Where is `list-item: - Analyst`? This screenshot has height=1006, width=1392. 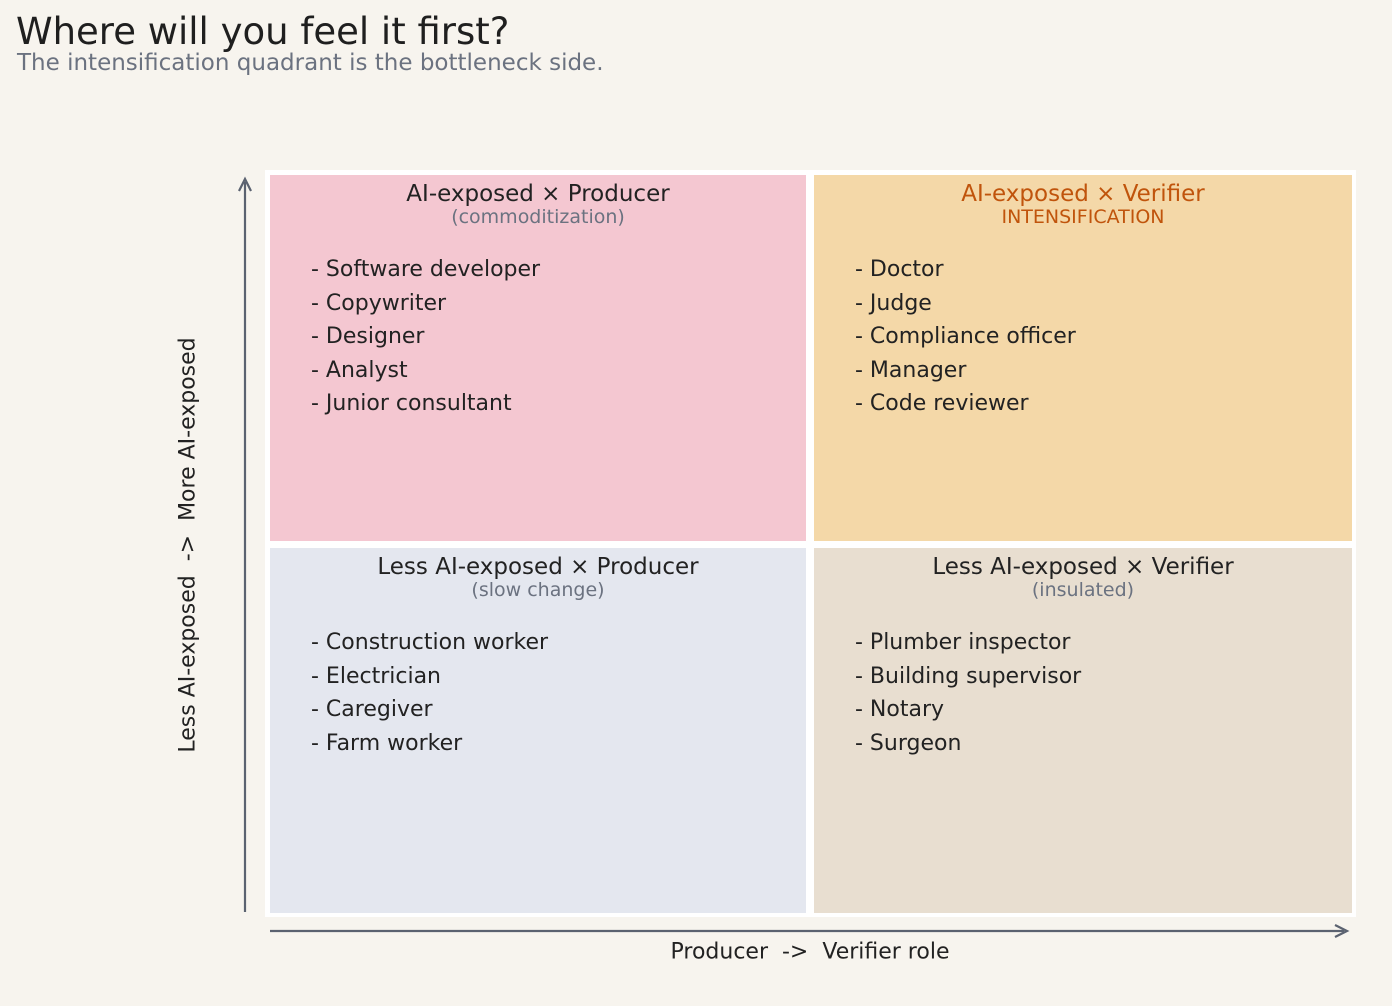
list-item: - Analyst is located at coordinates (359, 370).